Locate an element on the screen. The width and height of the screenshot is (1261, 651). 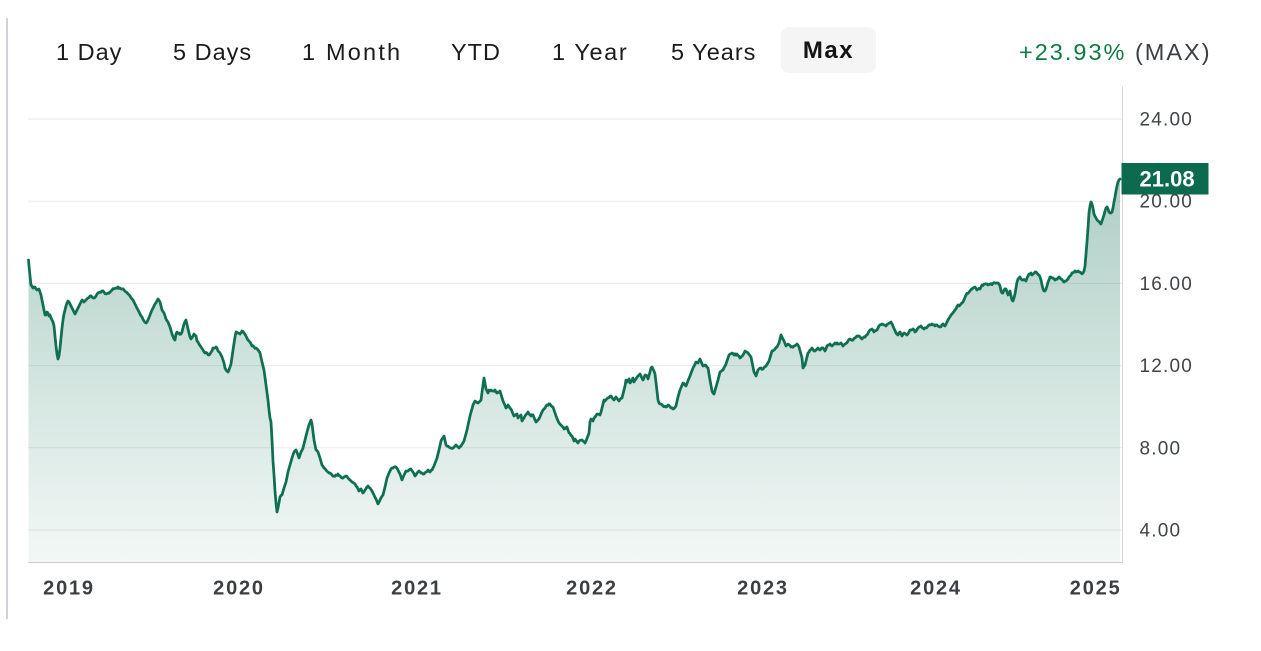
svg-text: 2021 is located at coordinates (417, 589).